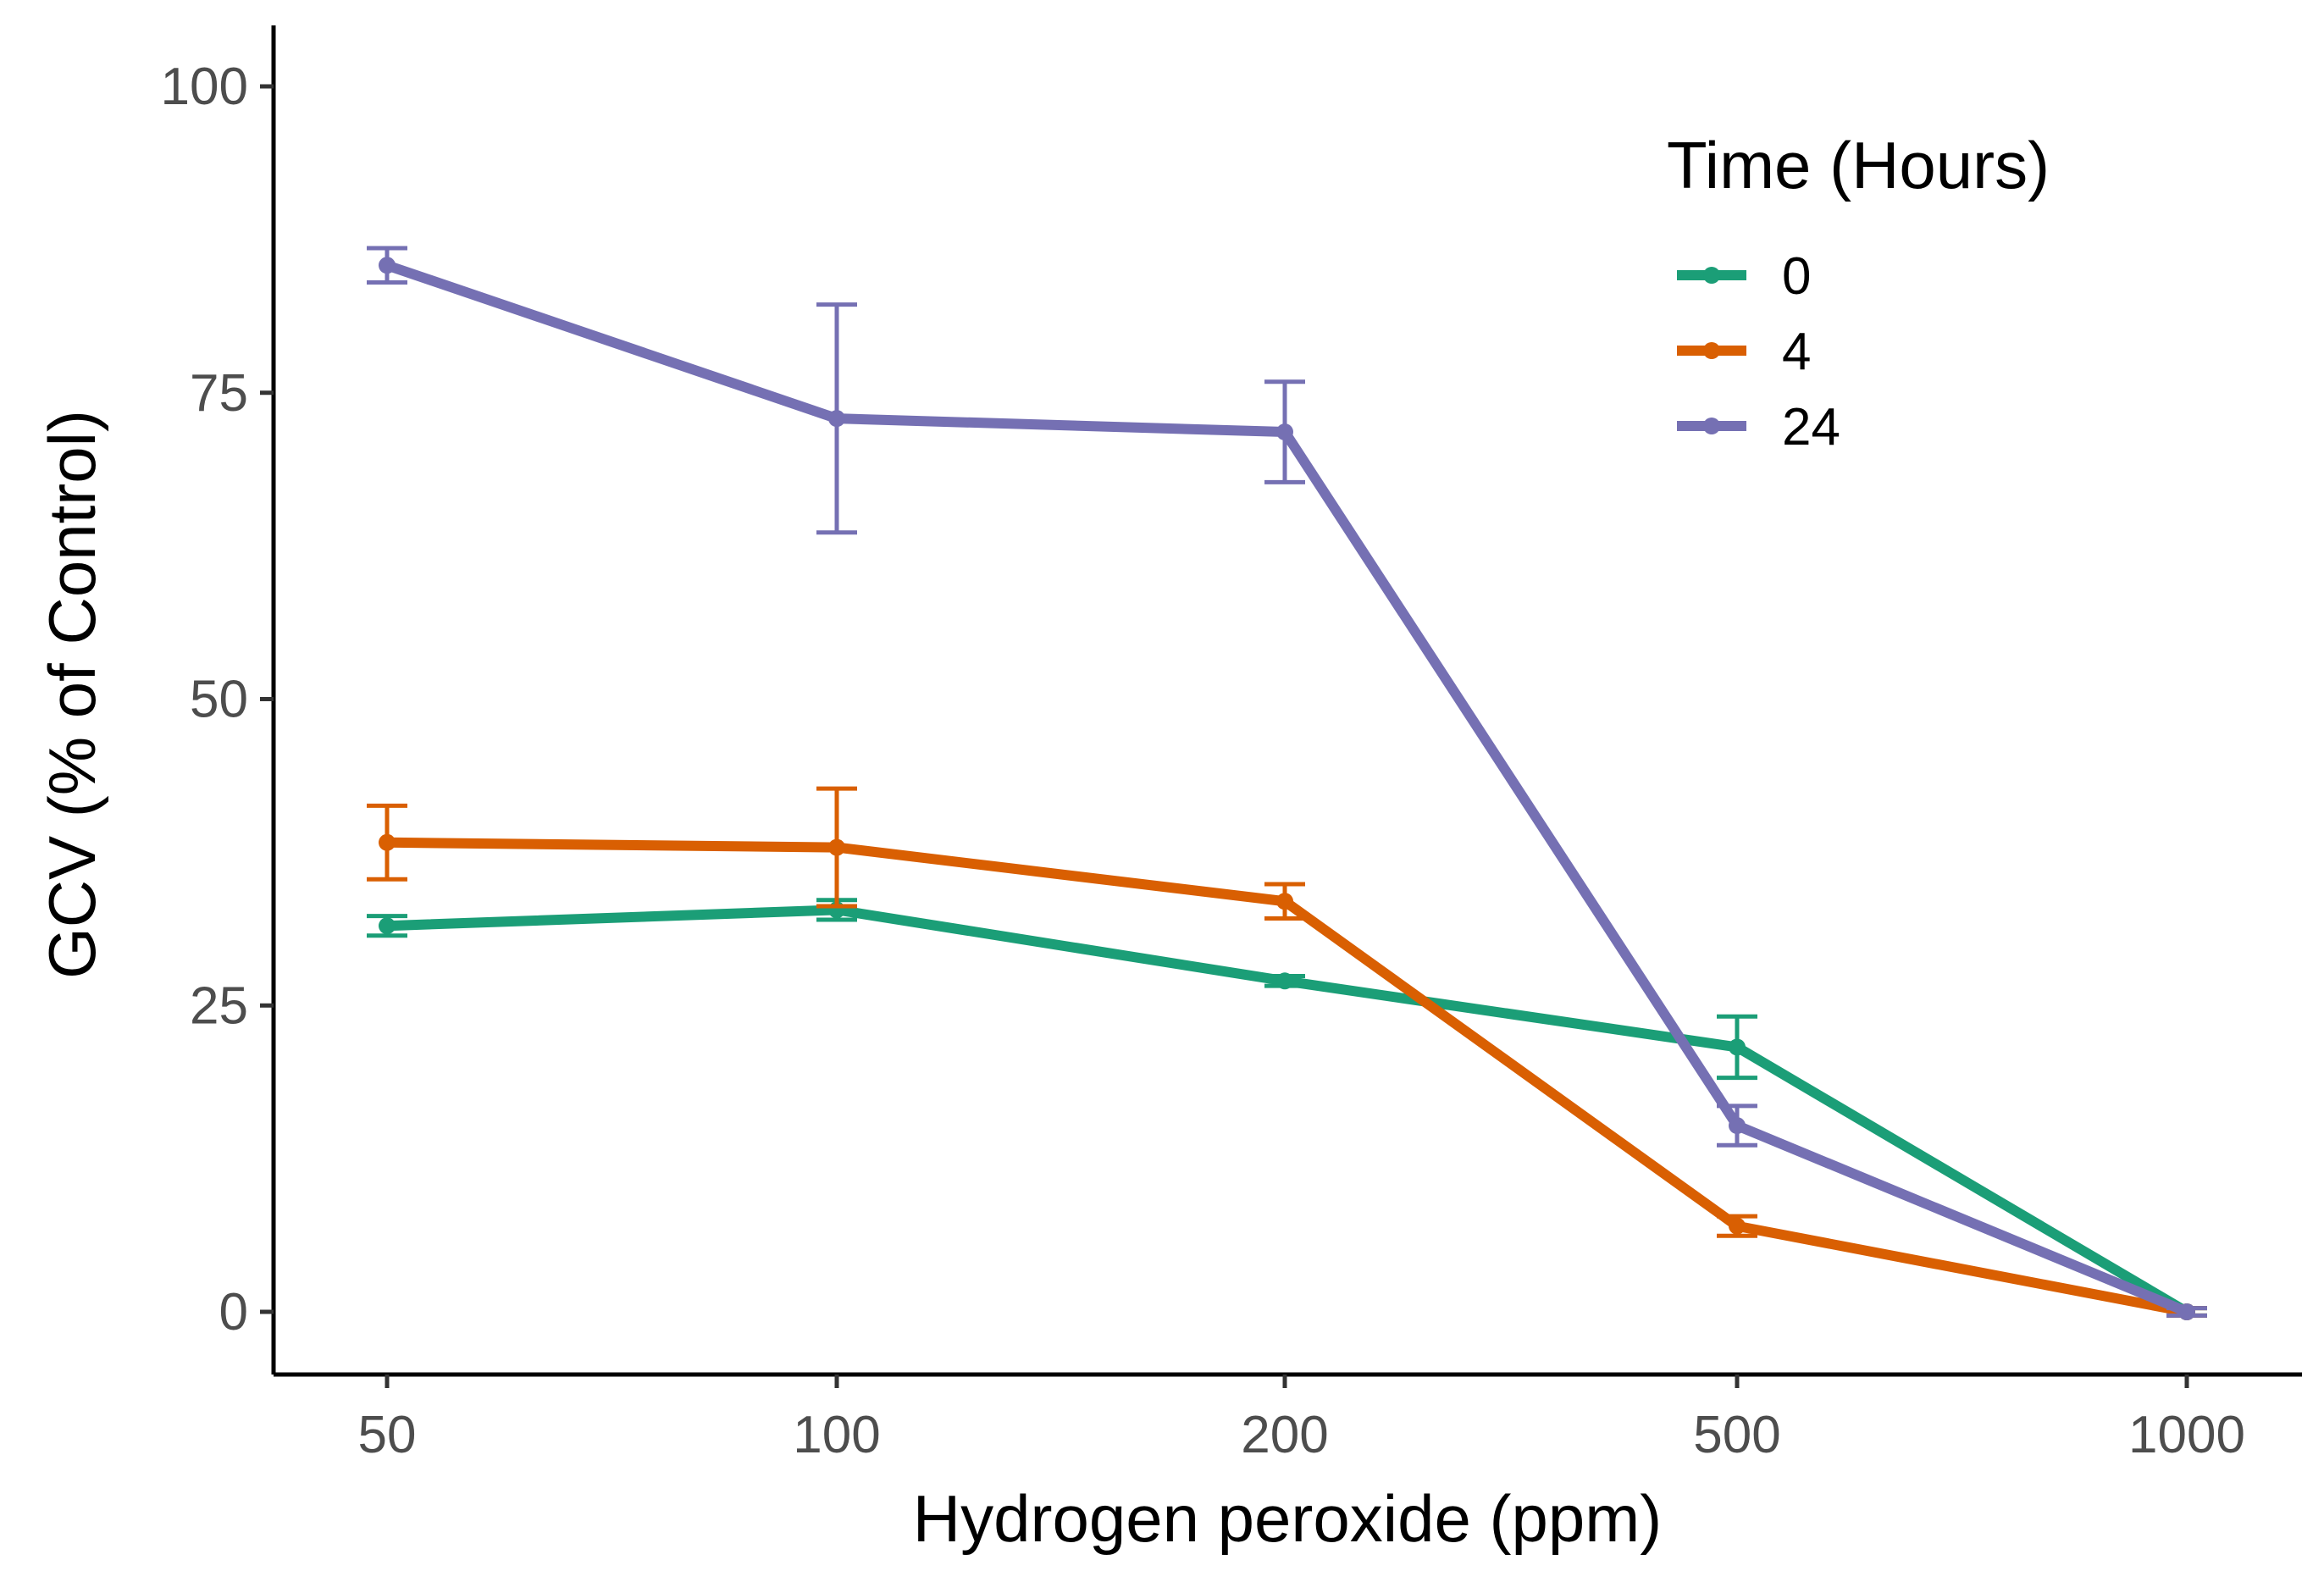 This screenshot has height=1582, width=2324. What do you see at coordinates (1811, 427) in the screenshot?
I see `legend-label: 24` at bounding box center [1811, 427].